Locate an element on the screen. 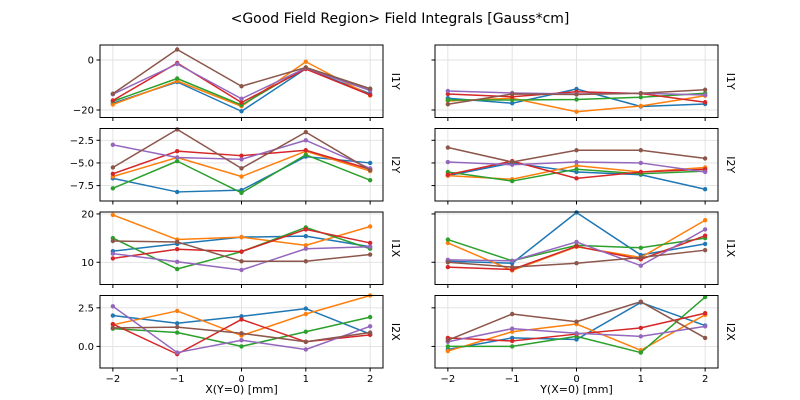  row-label-I1Y: I1Y is located at coordinates (395, 81).